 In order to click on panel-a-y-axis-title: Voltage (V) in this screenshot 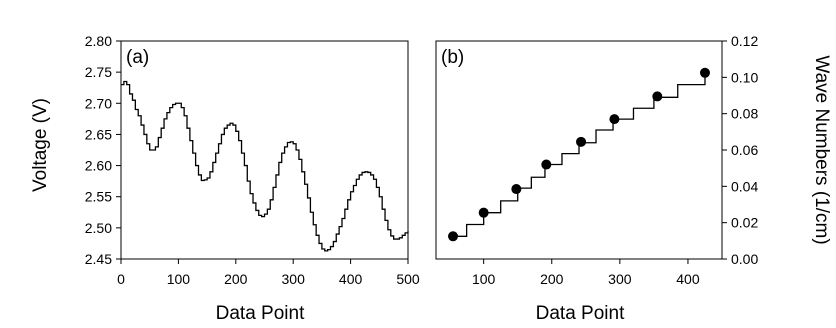, I will do `click(40, 145)`.